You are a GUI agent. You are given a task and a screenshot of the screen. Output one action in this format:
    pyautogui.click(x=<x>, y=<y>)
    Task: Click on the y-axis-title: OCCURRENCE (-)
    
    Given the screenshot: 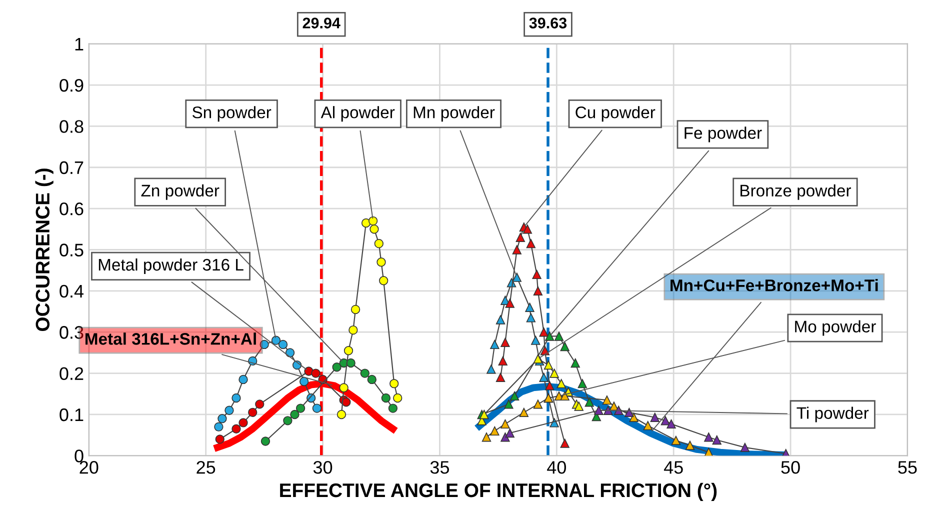 What is the action you would take?
    pyautogui.click(x=44, y=250)
    